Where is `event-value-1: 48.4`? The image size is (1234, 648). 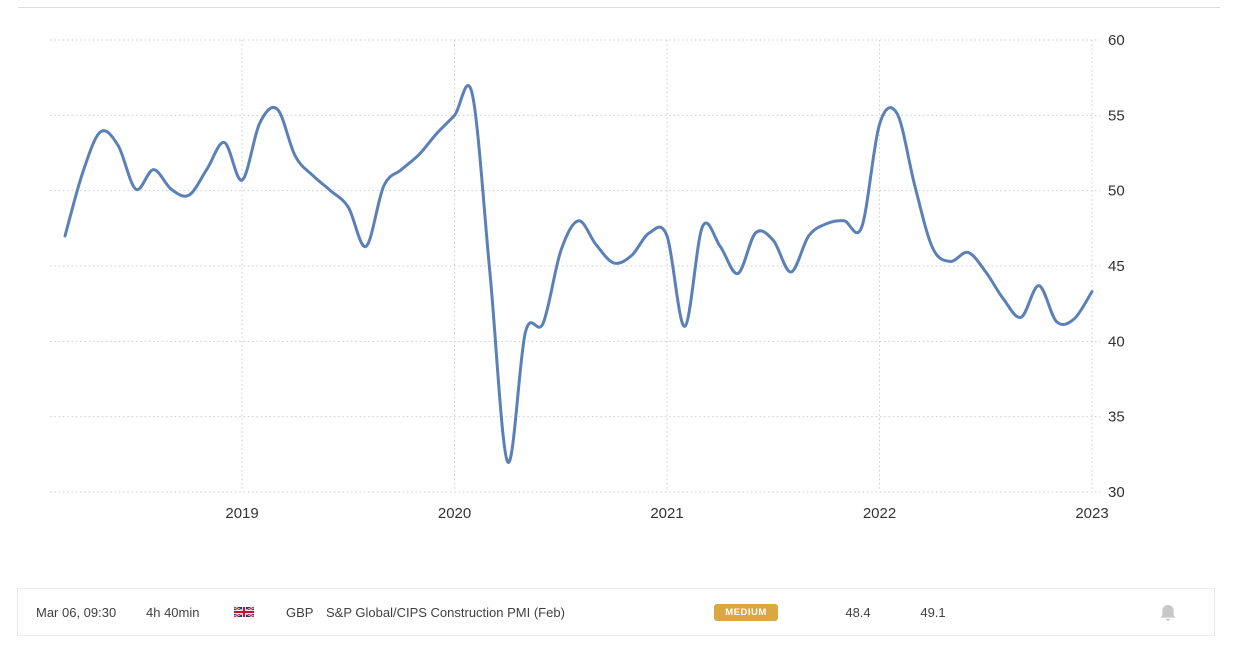
event-value-1: 48.4 is located at coordinates (858, 612).